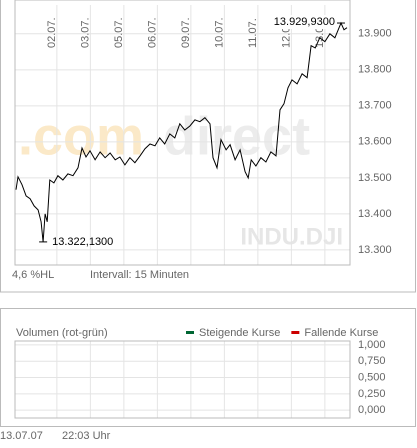  I want to click on x-tick-label: 05.07., so click(119, 32).